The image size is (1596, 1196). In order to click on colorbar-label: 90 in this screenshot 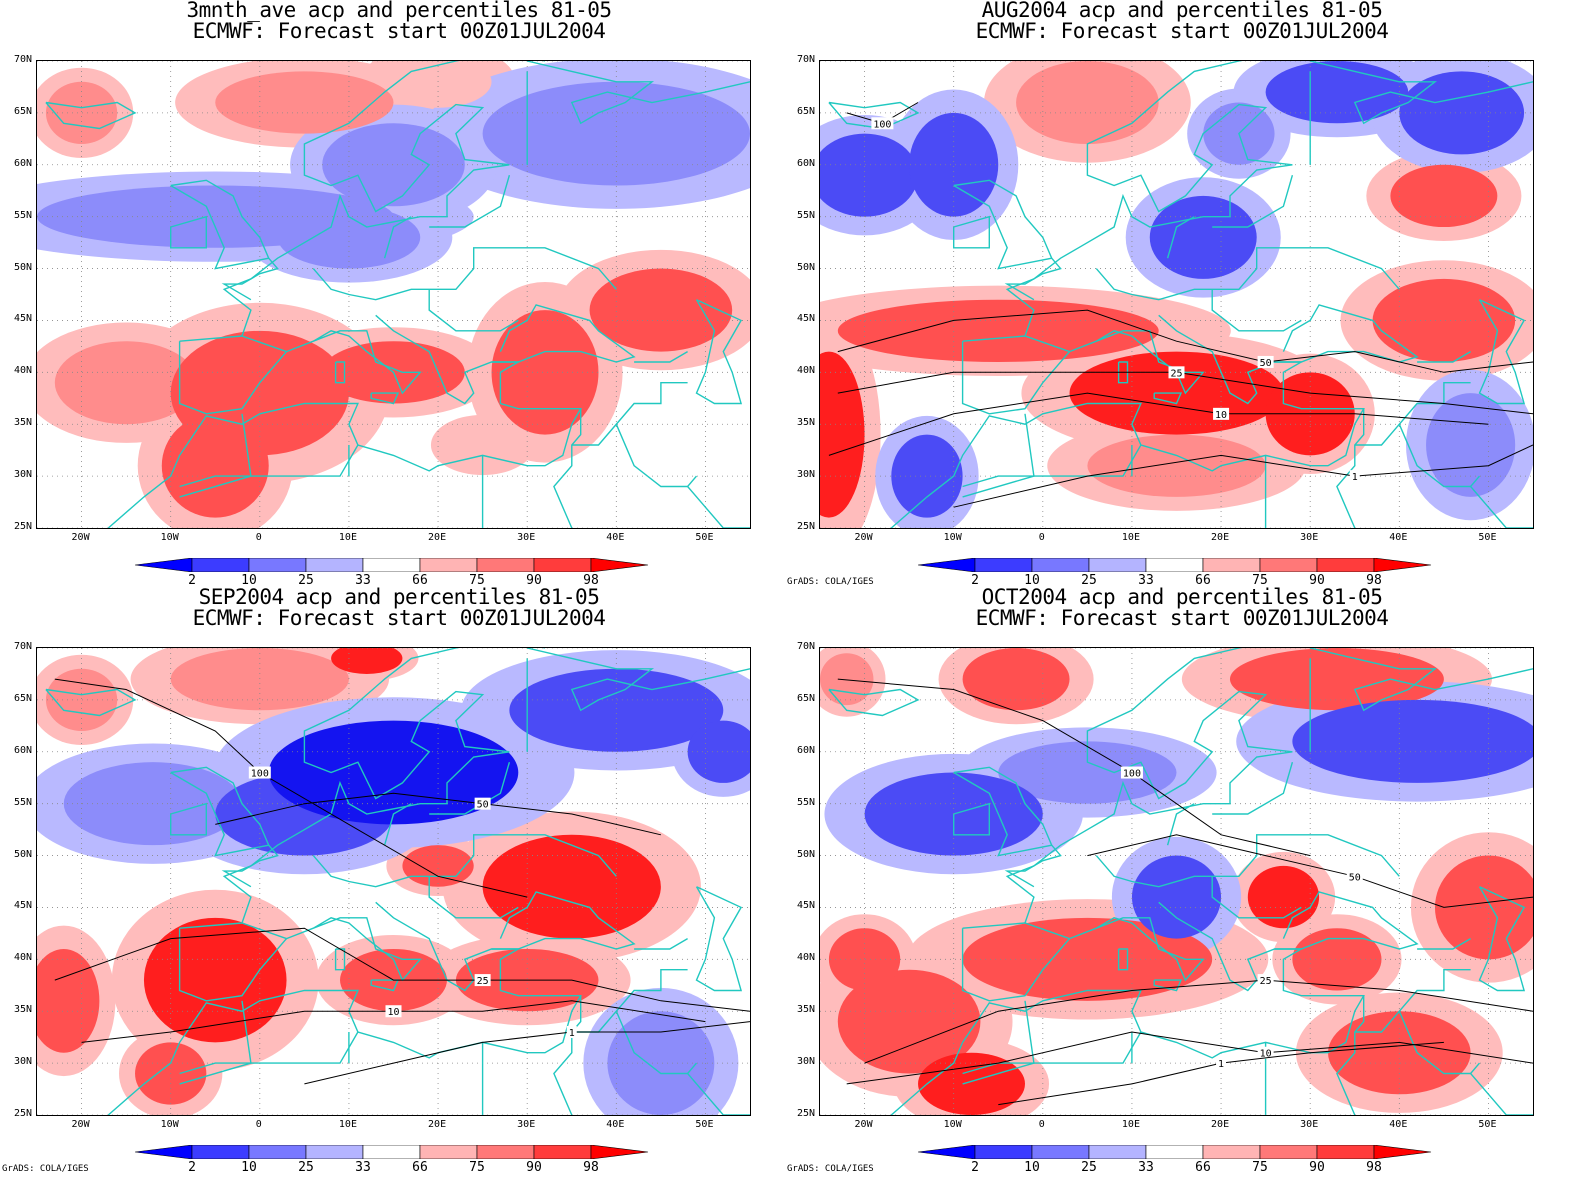, I will do `click(534, 1167)`.